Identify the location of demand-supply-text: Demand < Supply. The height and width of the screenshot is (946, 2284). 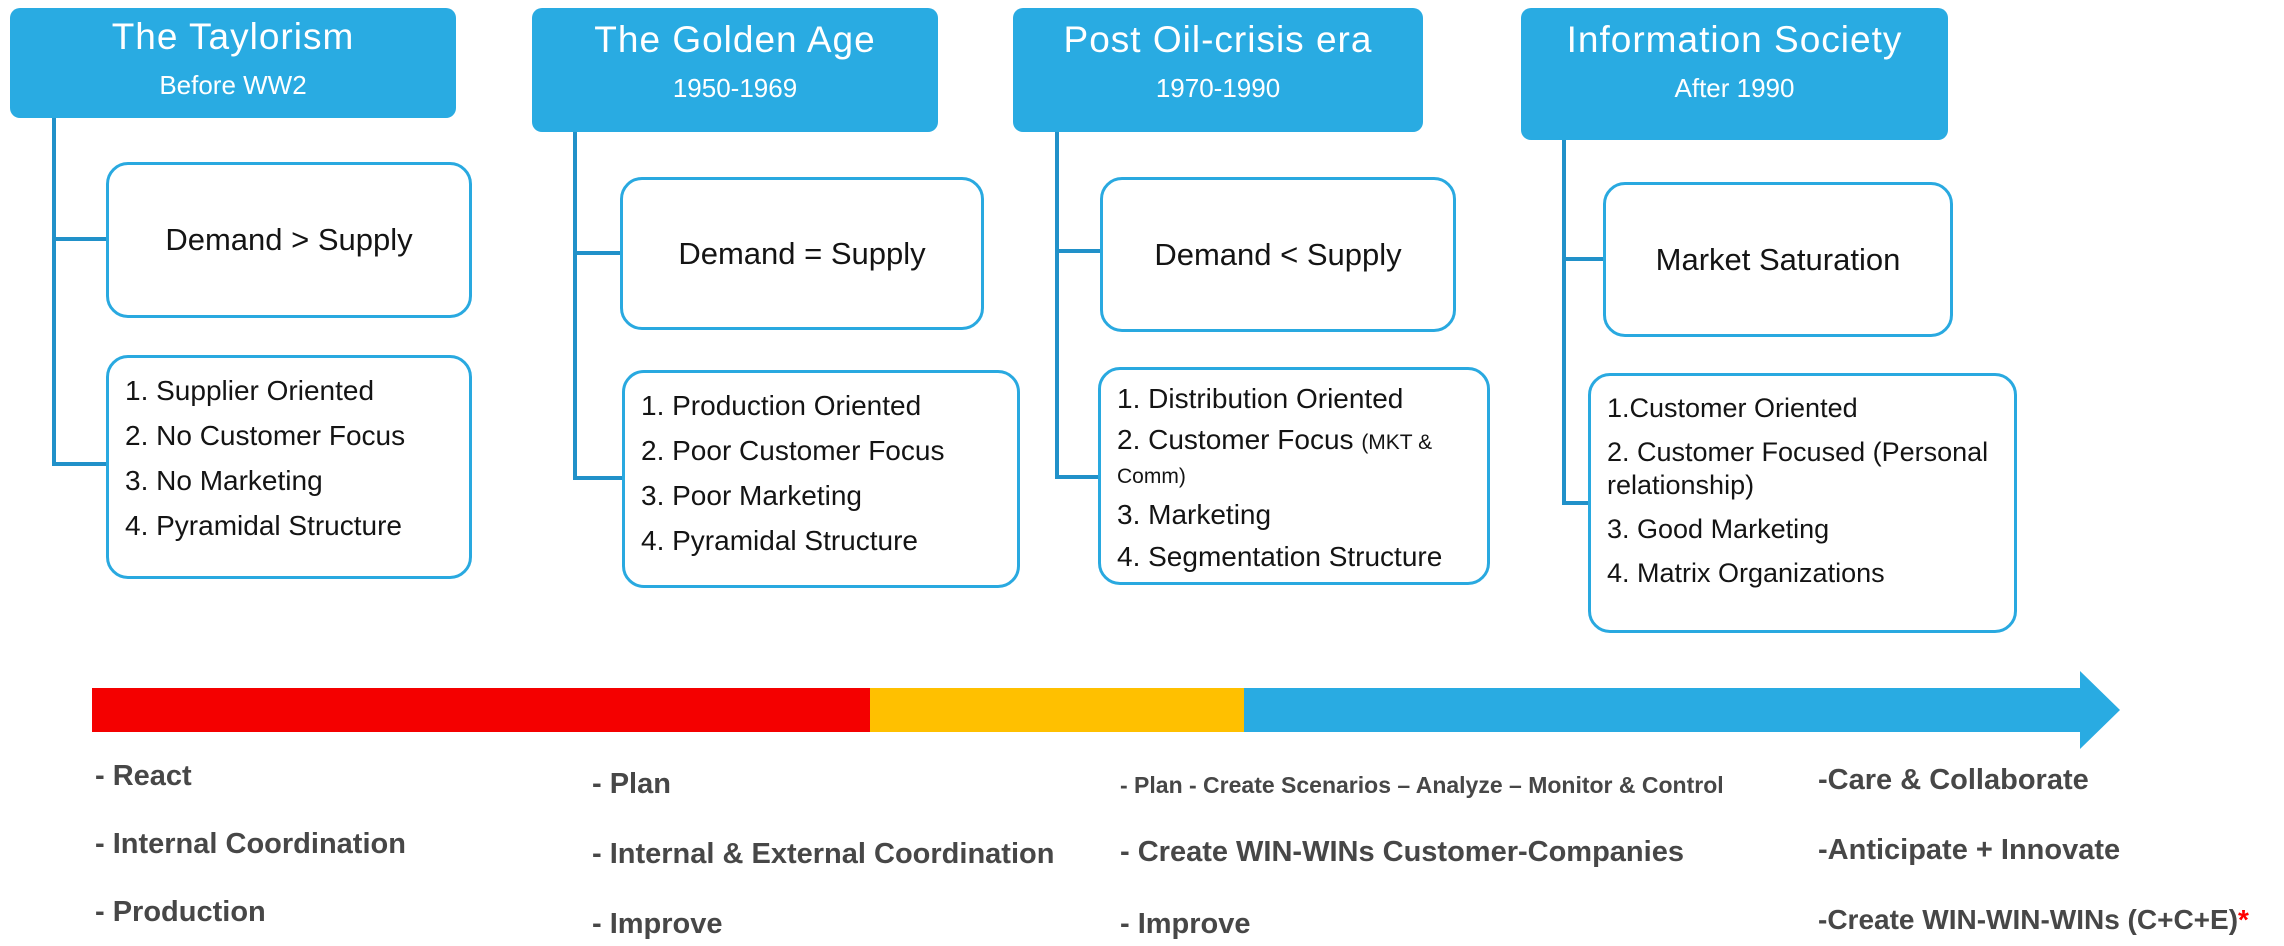
(1278, 254).